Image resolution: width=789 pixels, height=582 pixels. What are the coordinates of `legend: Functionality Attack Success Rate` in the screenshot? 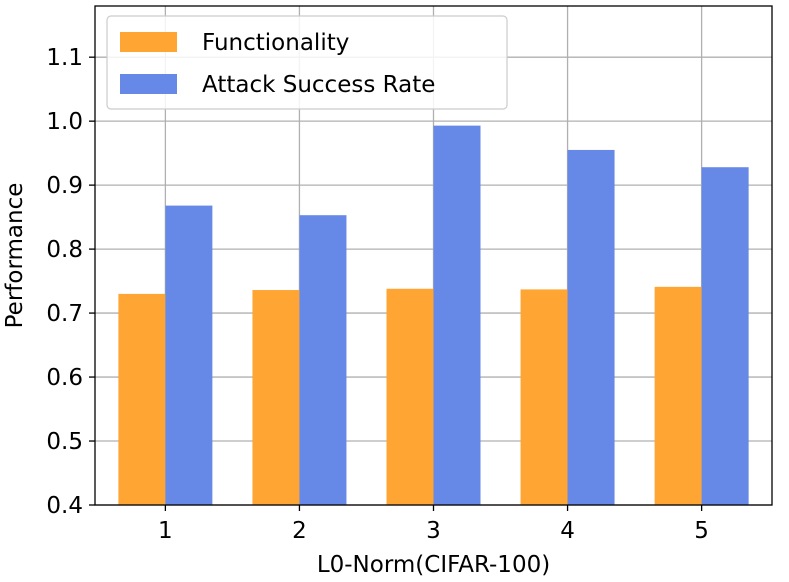 It's located at (307, 62).